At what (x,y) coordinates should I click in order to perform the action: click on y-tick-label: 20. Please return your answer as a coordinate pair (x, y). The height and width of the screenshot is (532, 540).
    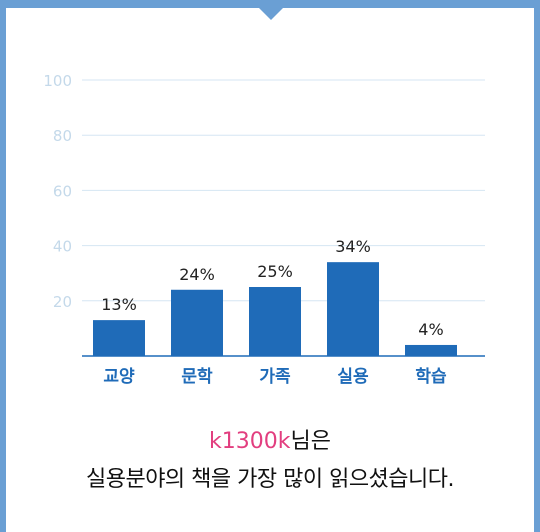
    Looking at the image, I should click on (62, 302).